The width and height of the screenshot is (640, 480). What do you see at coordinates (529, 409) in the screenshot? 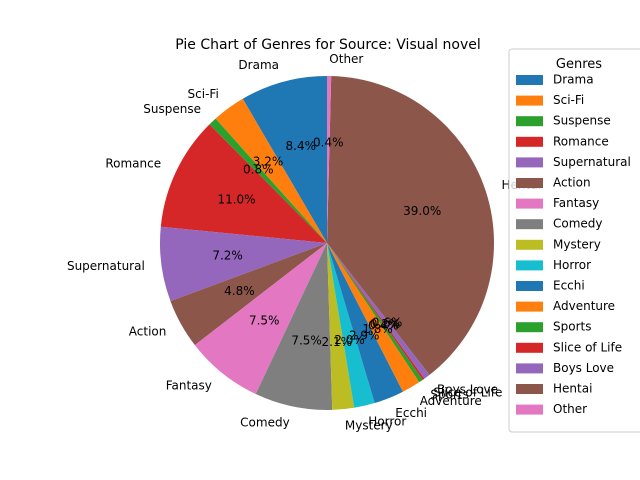
I see `legend-swatch-other` at bounding box center [529, 409].